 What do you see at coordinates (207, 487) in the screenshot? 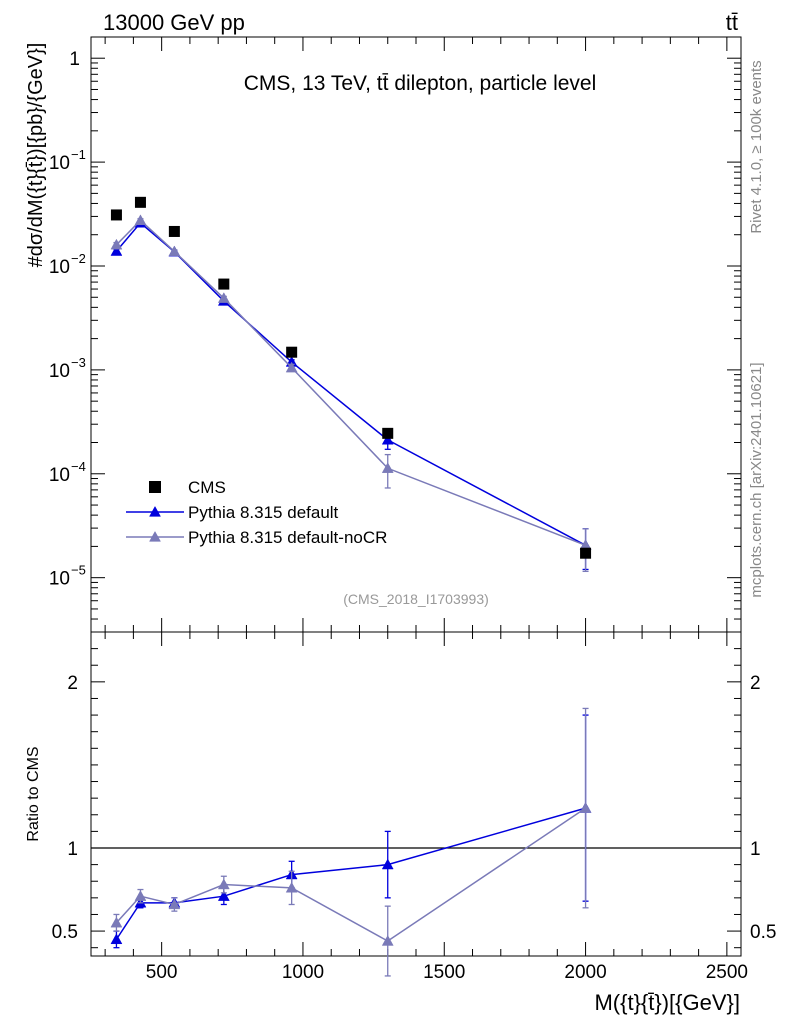
I see `legend-entry: CMS` at bounding box center [207, 487].